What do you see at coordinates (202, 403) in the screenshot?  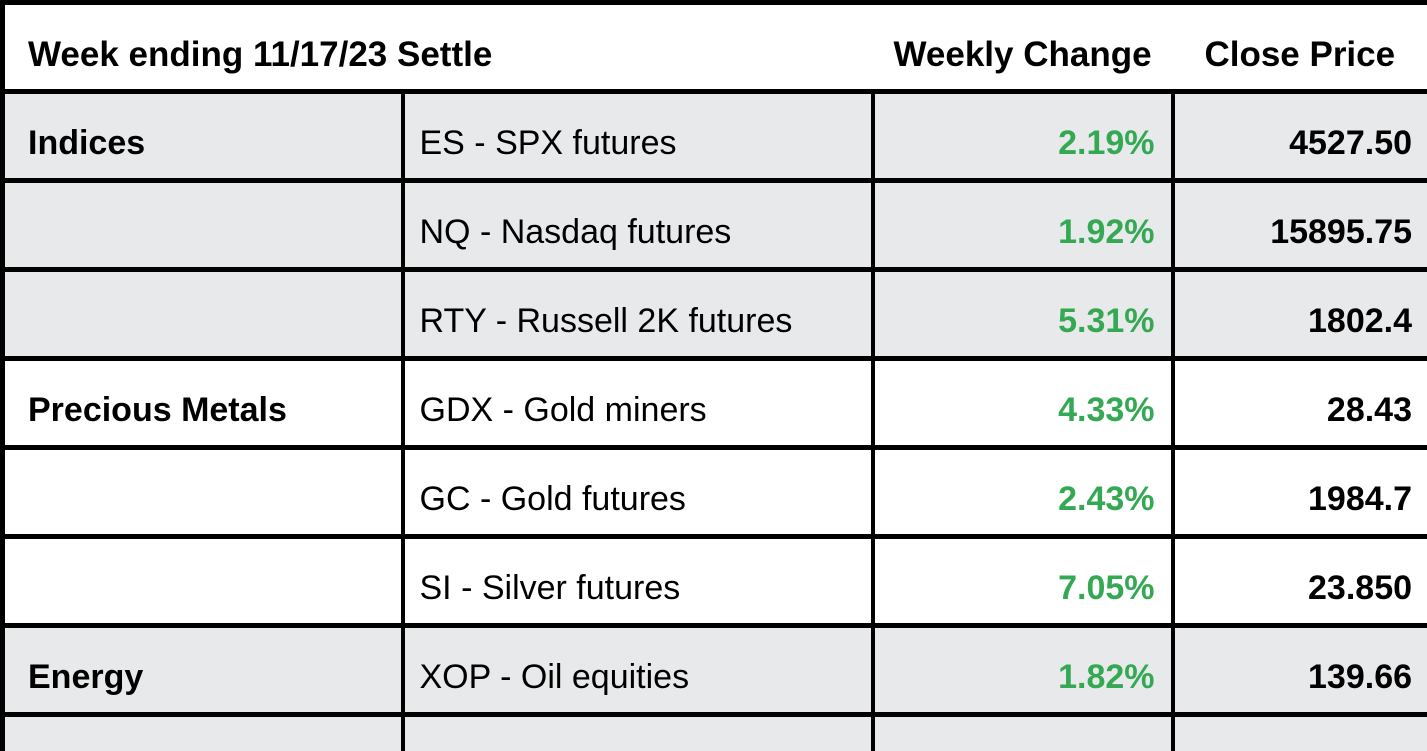 I see `category-label: Precious Metals` at bounding box center [202, 403].